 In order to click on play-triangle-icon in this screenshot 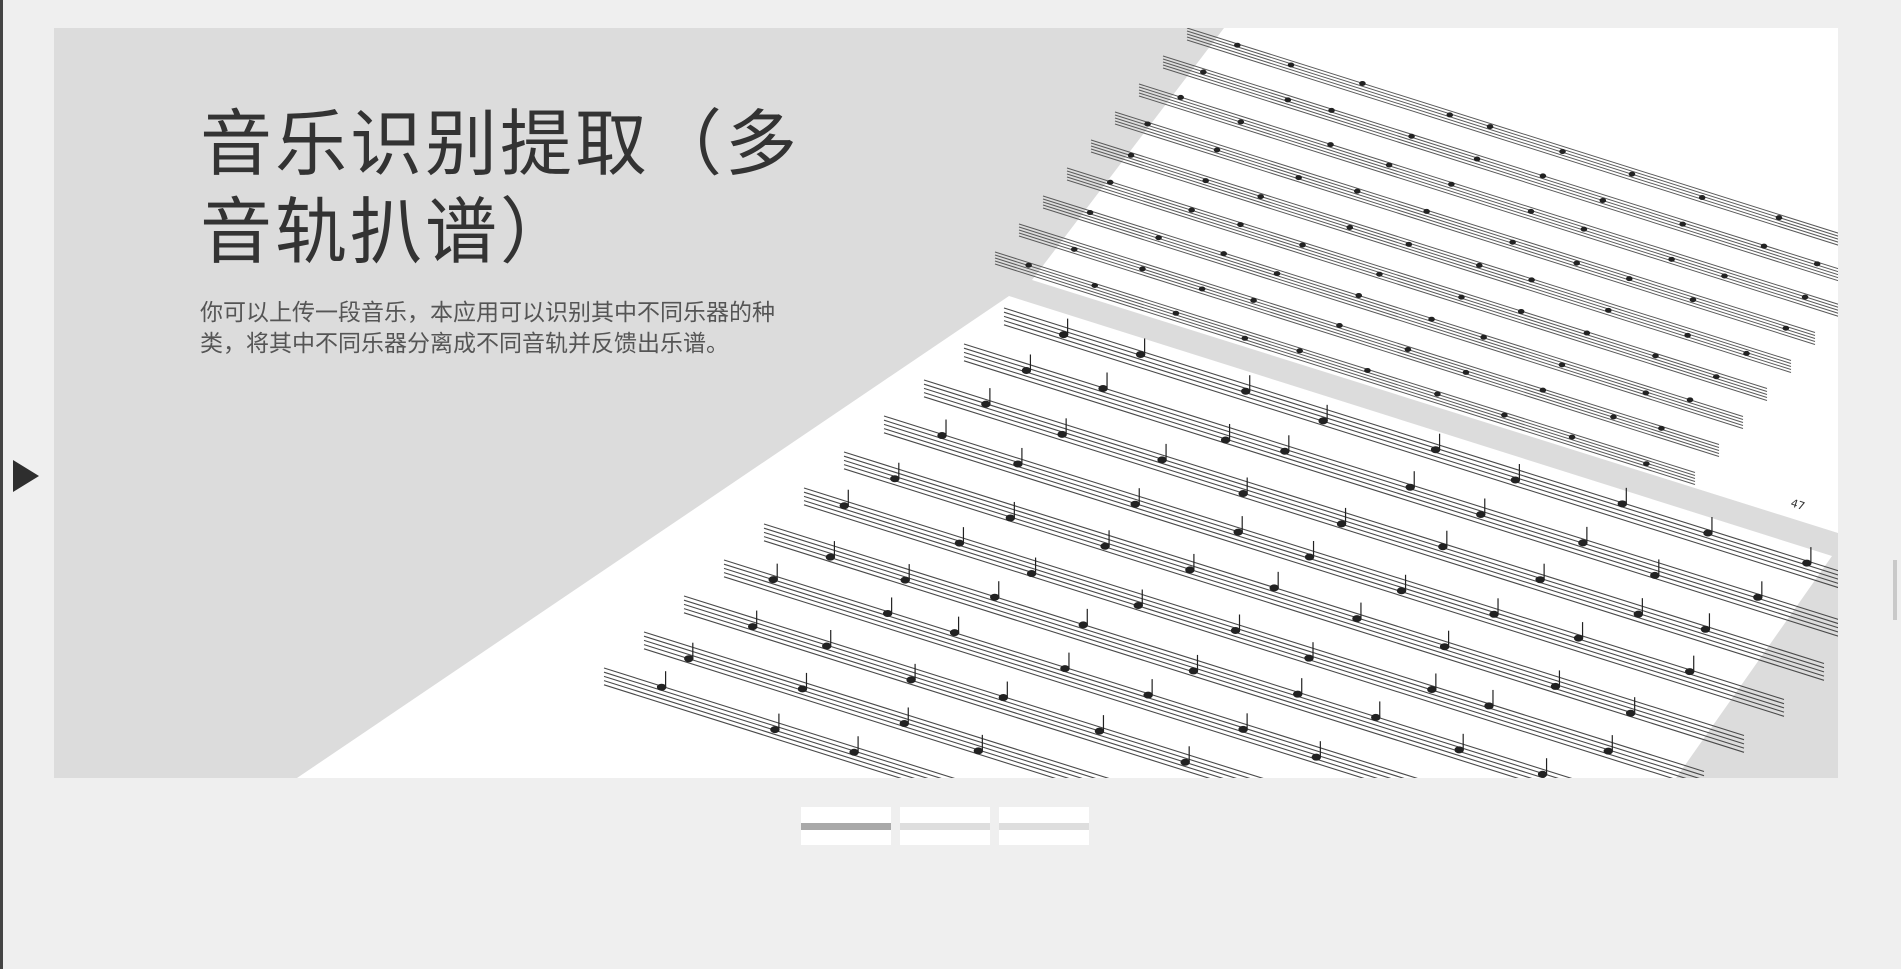, I will do `click(26, 476)`.